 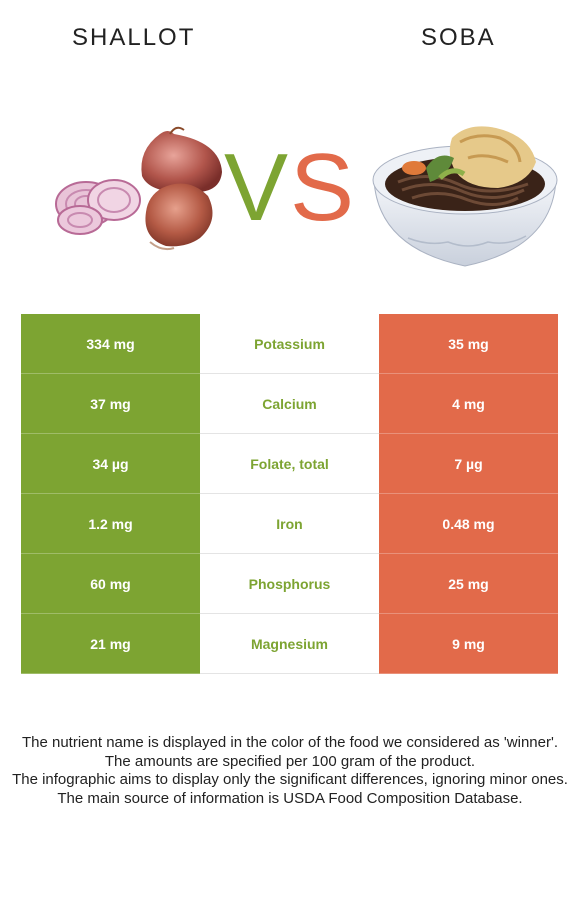 I want to click on left-value: 37 mg, so click(x=110, y=403).